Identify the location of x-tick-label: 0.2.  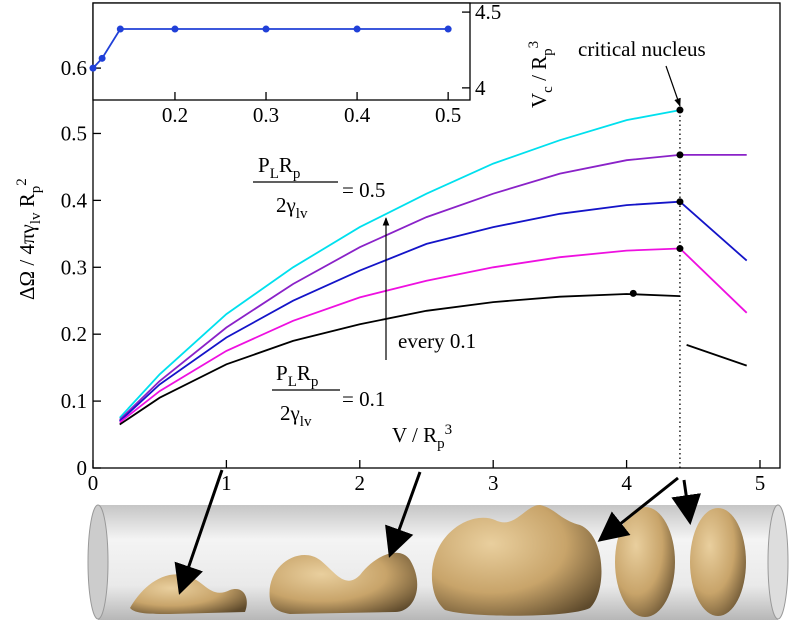
(175, 115).